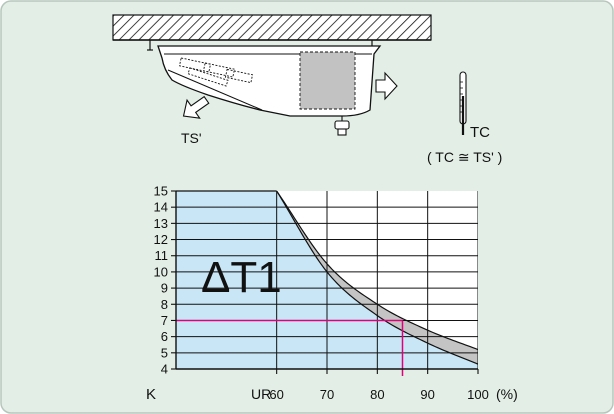 This screenshot has width=614, height=414. Describe the element at coordinates (261, 394) in the screenshot. I see `x-variable-label: UR` at that location.